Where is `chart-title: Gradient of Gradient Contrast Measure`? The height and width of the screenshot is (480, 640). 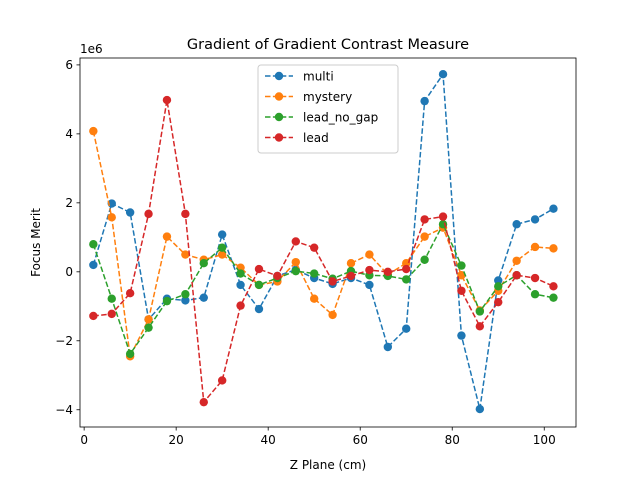
chart-title: Gradient of Gradient Contrast Measure is located at coordinates (328, 45).